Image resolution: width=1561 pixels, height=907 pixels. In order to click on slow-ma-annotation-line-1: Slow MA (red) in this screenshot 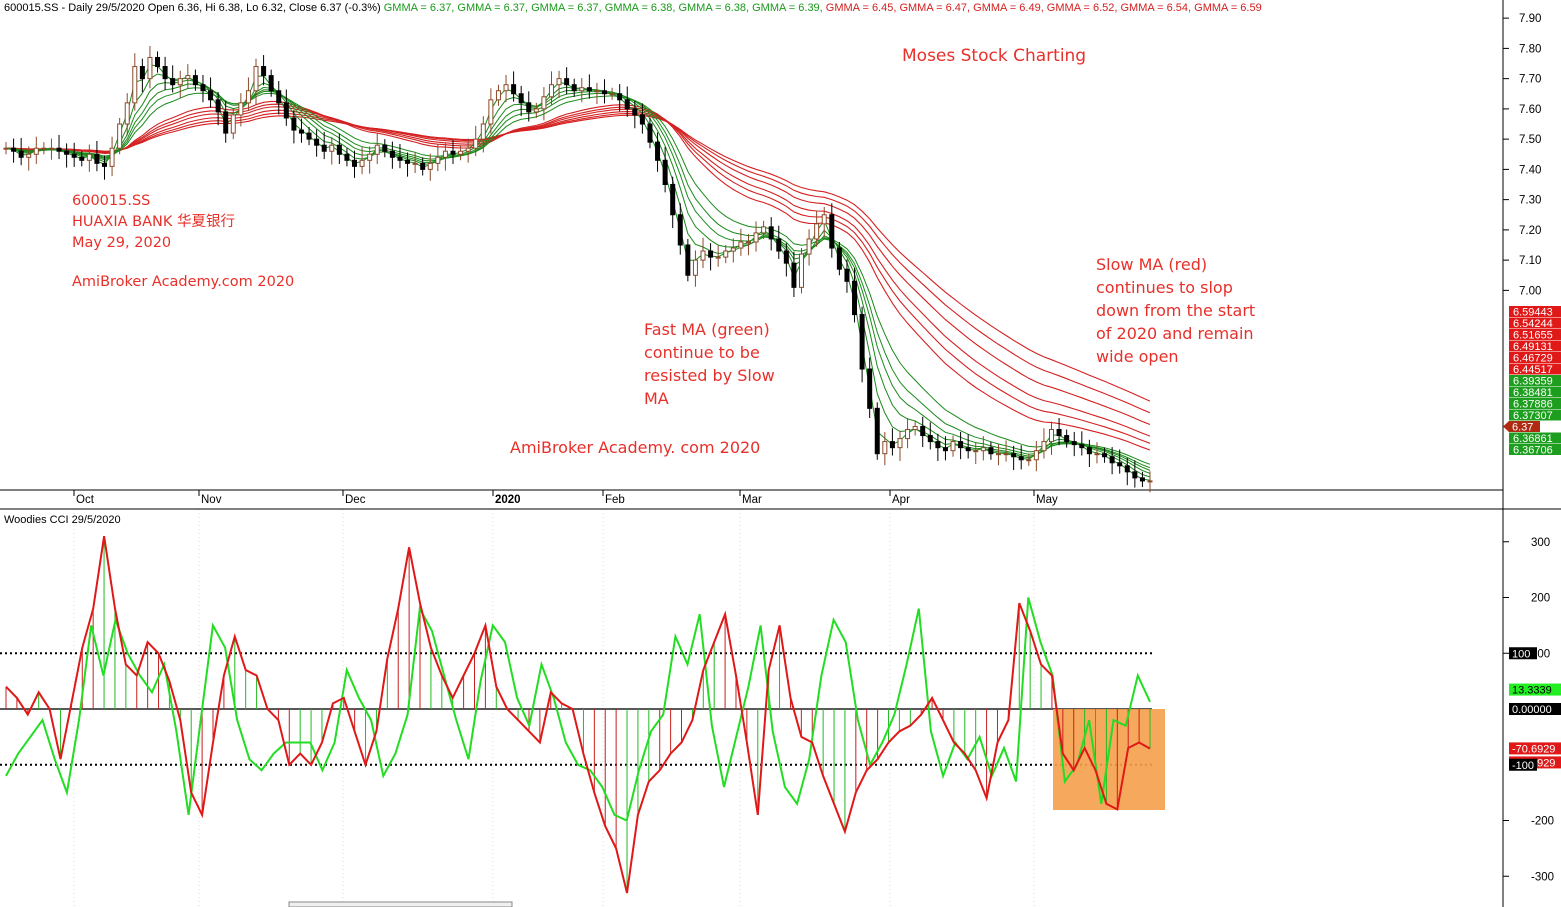, I will do `click(1151, 264)`.